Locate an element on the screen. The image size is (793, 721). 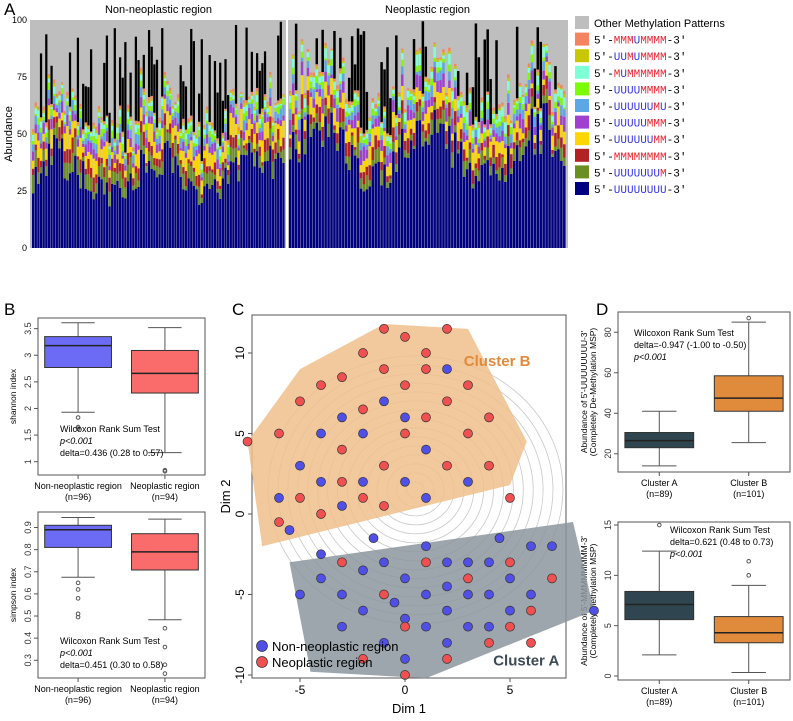
y-axis-label: (Completely Methylation MSP) is located at coordinates (593, 600).